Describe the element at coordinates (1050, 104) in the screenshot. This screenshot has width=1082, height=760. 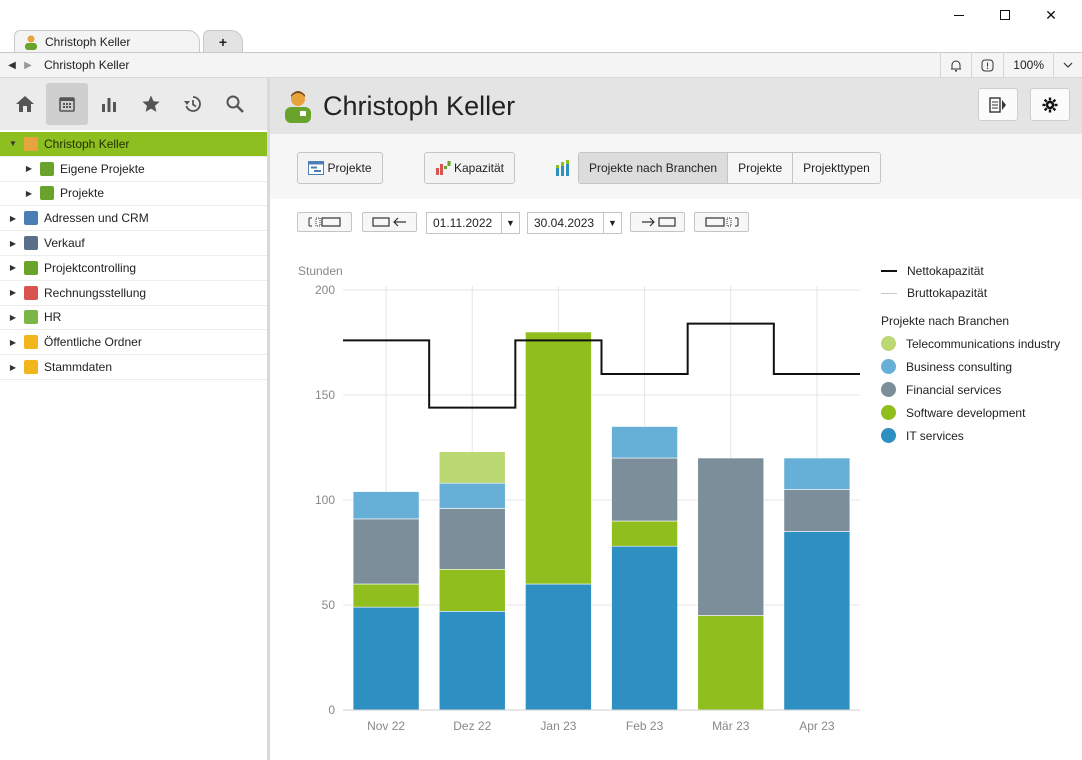
I see `settings-button` at that location.